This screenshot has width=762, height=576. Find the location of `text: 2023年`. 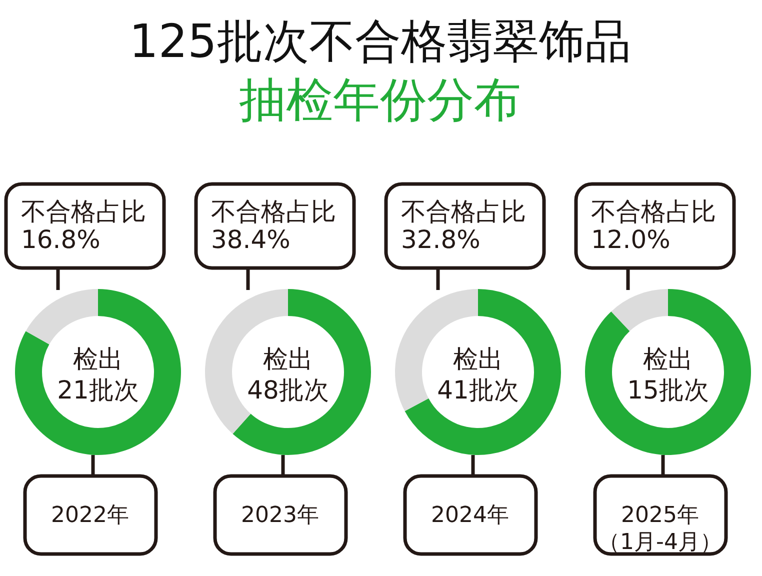

text: 2023年 is located at coordinates (280, 515).